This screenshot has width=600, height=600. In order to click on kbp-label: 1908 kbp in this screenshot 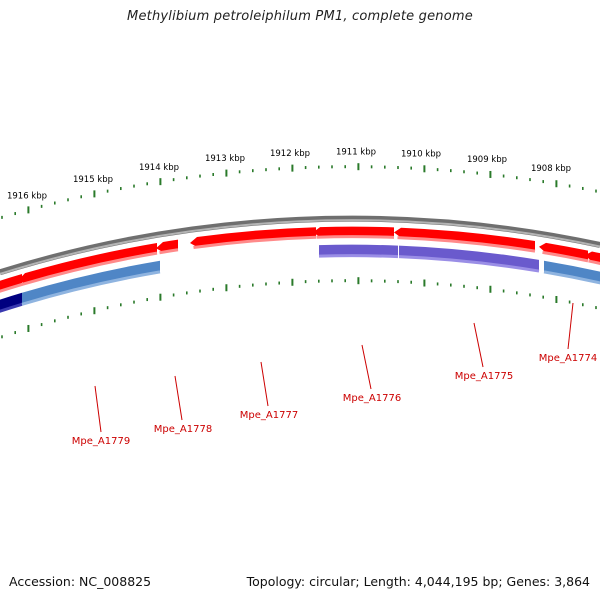, I will do `click(551, 169)`.